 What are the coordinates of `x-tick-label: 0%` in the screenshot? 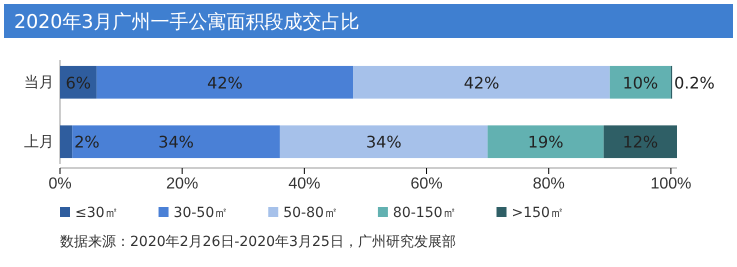 It's located at (60, 183).